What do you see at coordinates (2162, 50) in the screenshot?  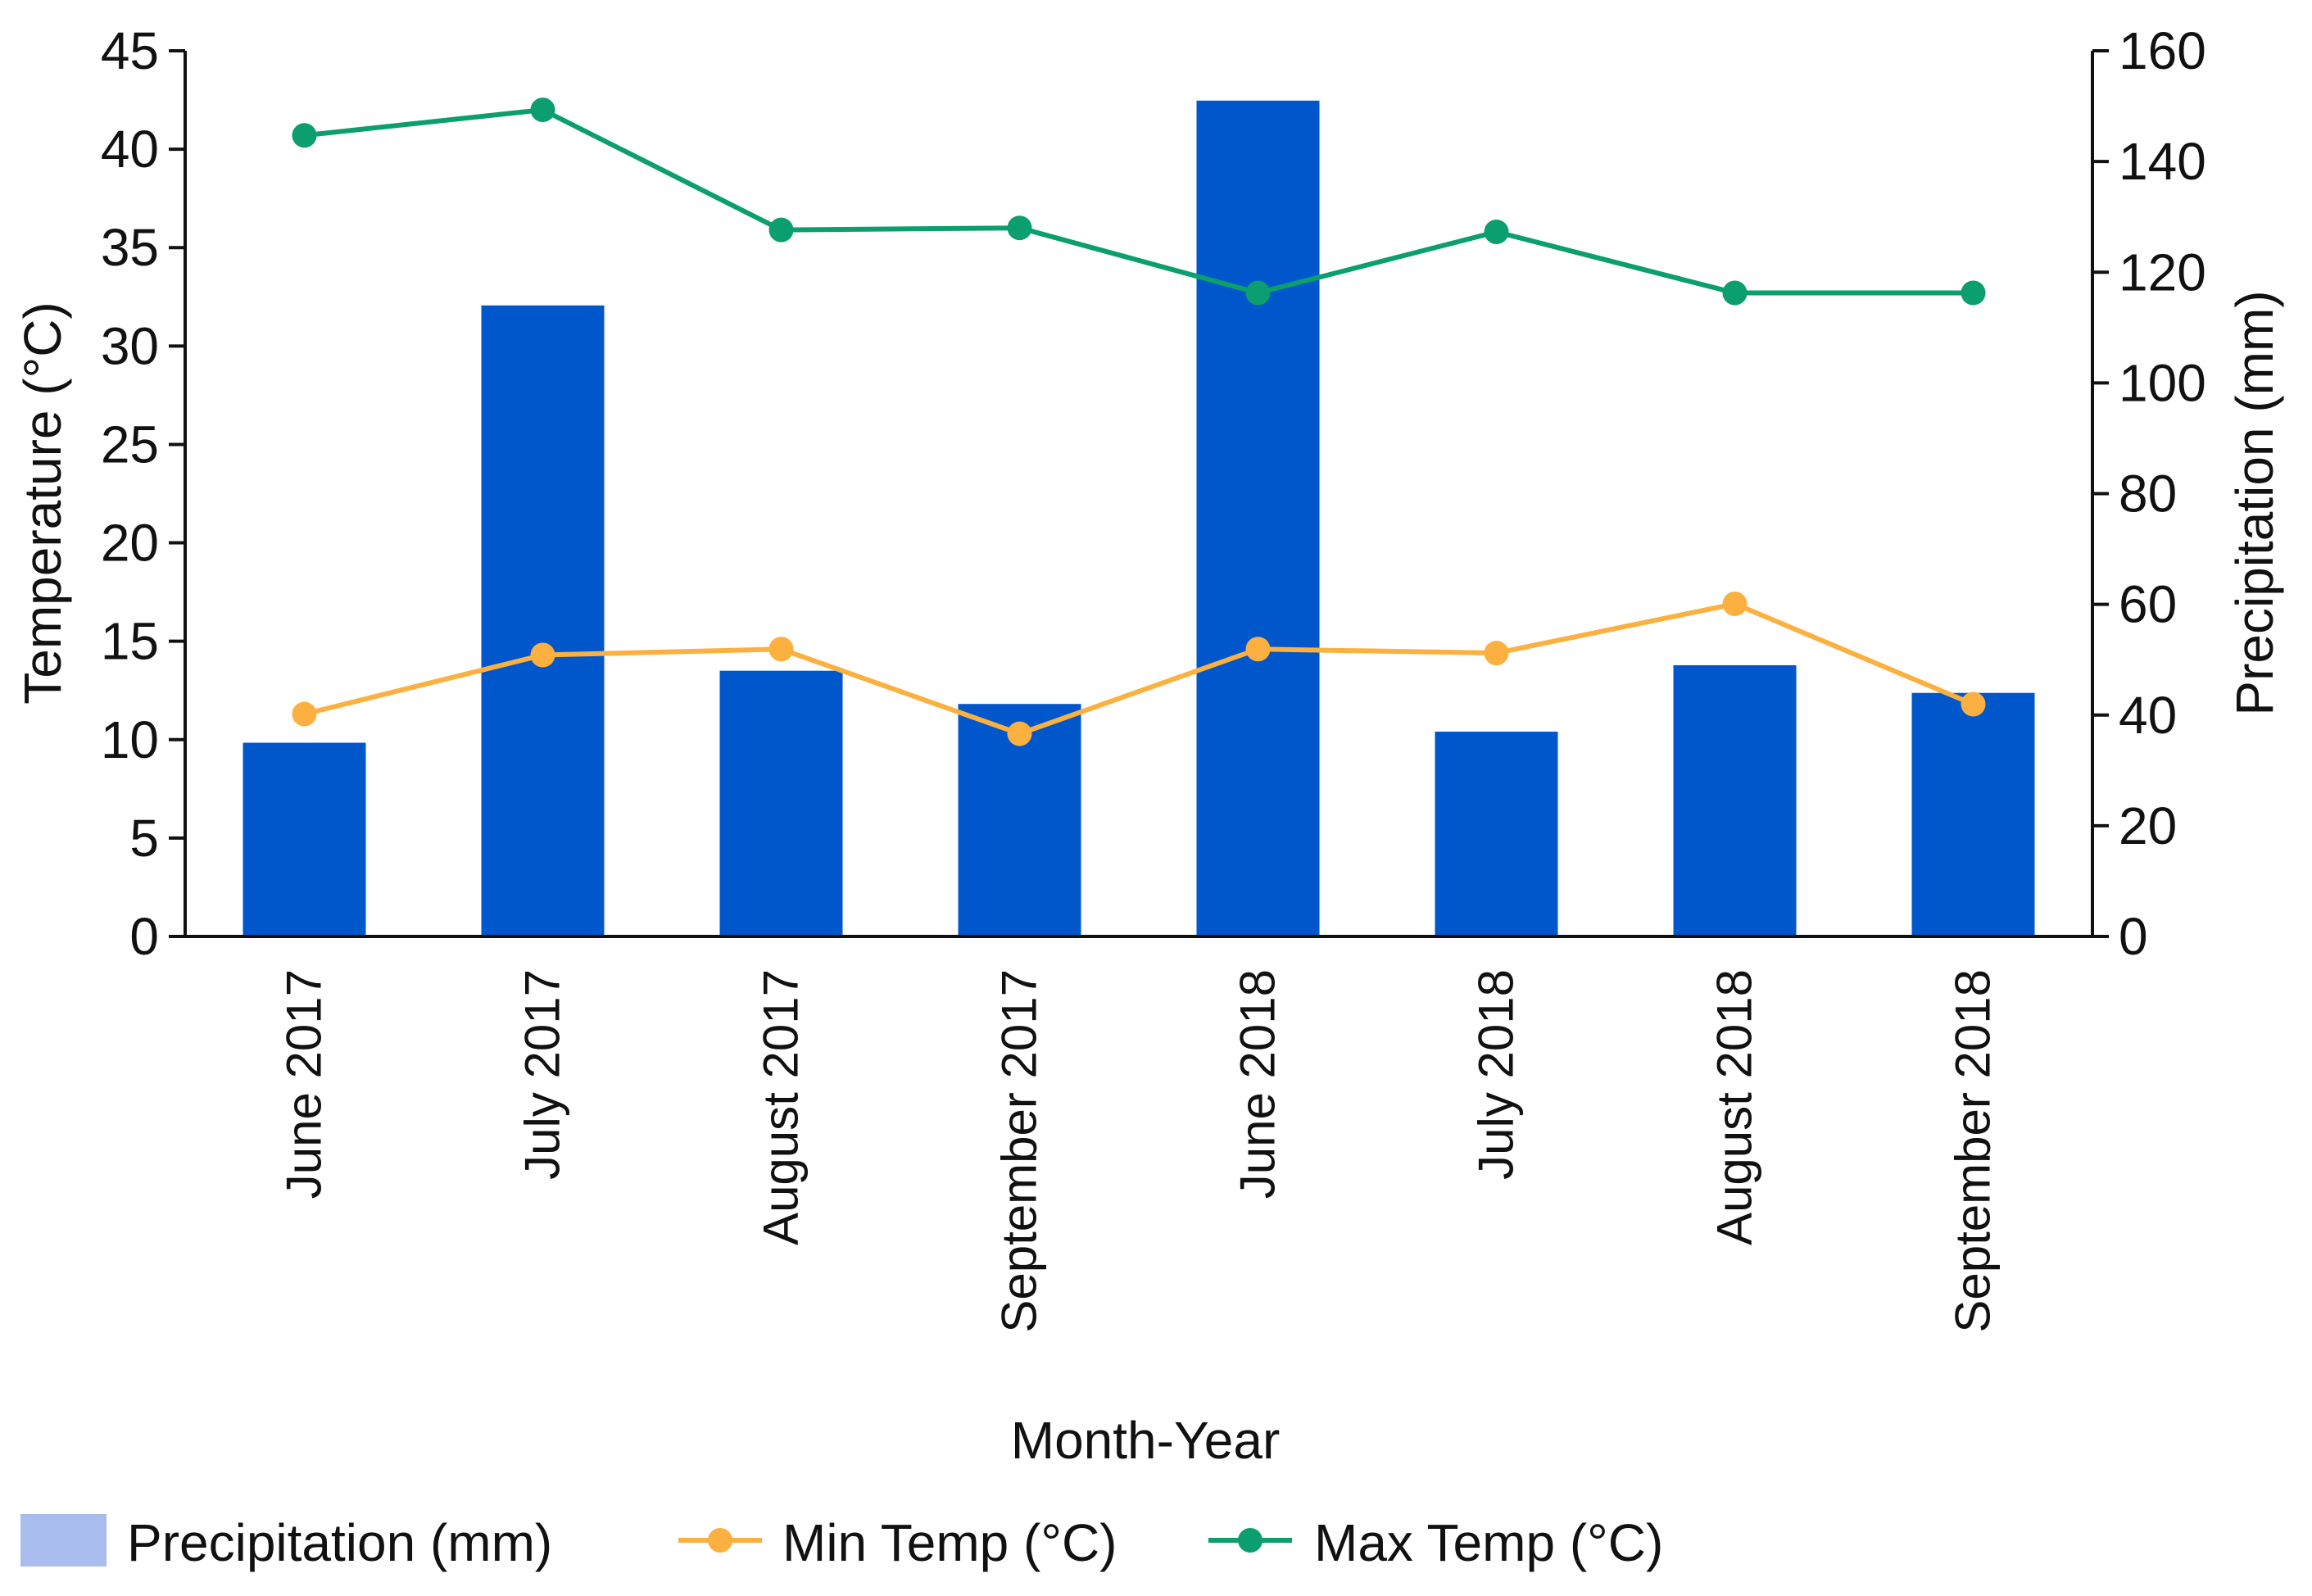 I see `right-tick-label: 160` at bounding box center [2162, 50].